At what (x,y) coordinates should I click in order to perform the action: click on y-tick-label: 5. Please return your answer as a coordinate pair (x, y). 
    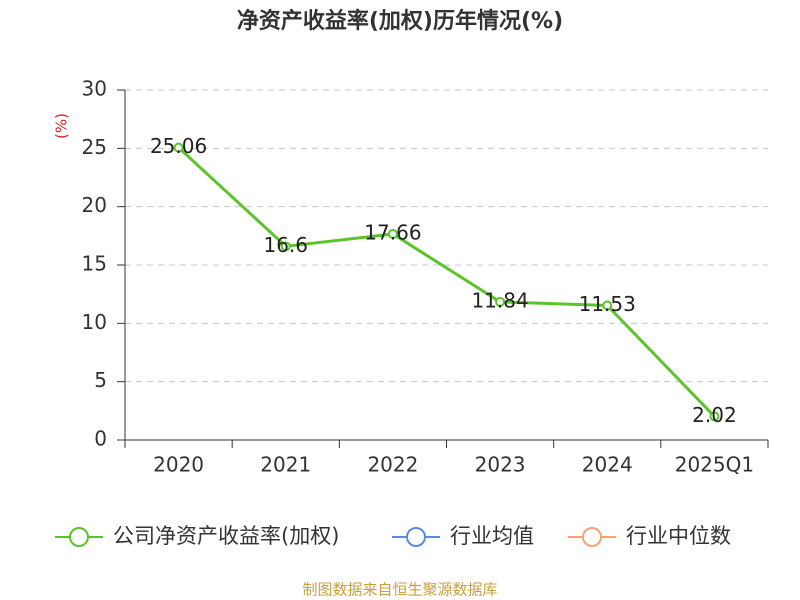
    Looking at the image, I should click on (100, 380).